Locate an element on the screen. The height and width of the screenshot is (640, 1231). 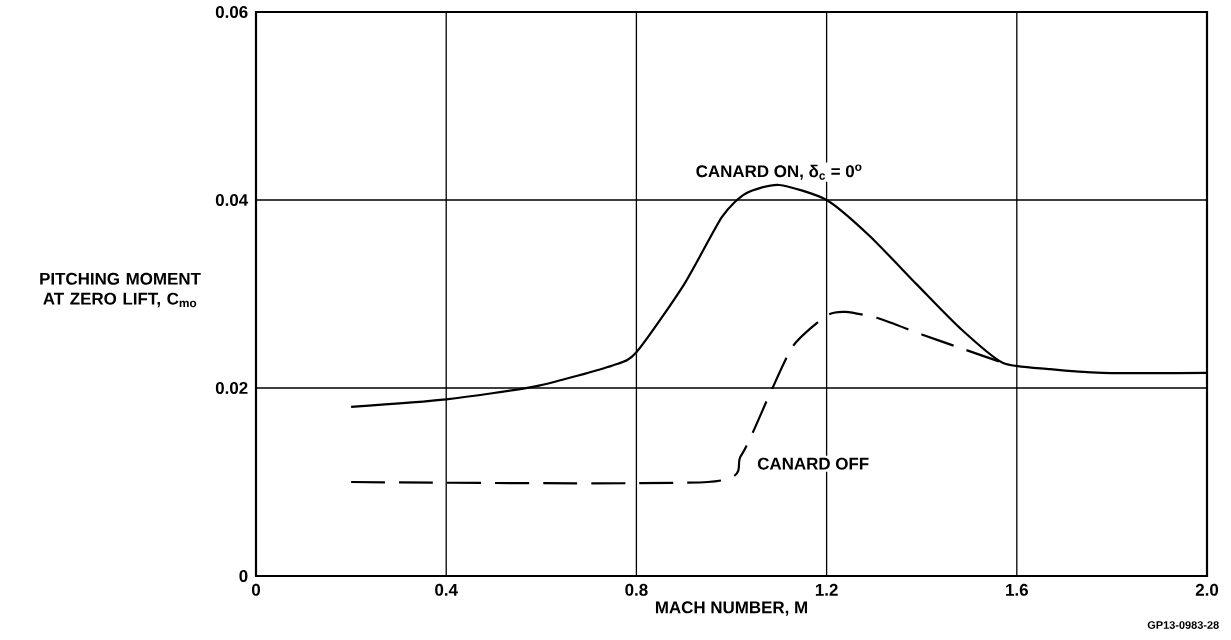
x-axis-title: MACH NUMBER, M is located at coordinates (731, 608).